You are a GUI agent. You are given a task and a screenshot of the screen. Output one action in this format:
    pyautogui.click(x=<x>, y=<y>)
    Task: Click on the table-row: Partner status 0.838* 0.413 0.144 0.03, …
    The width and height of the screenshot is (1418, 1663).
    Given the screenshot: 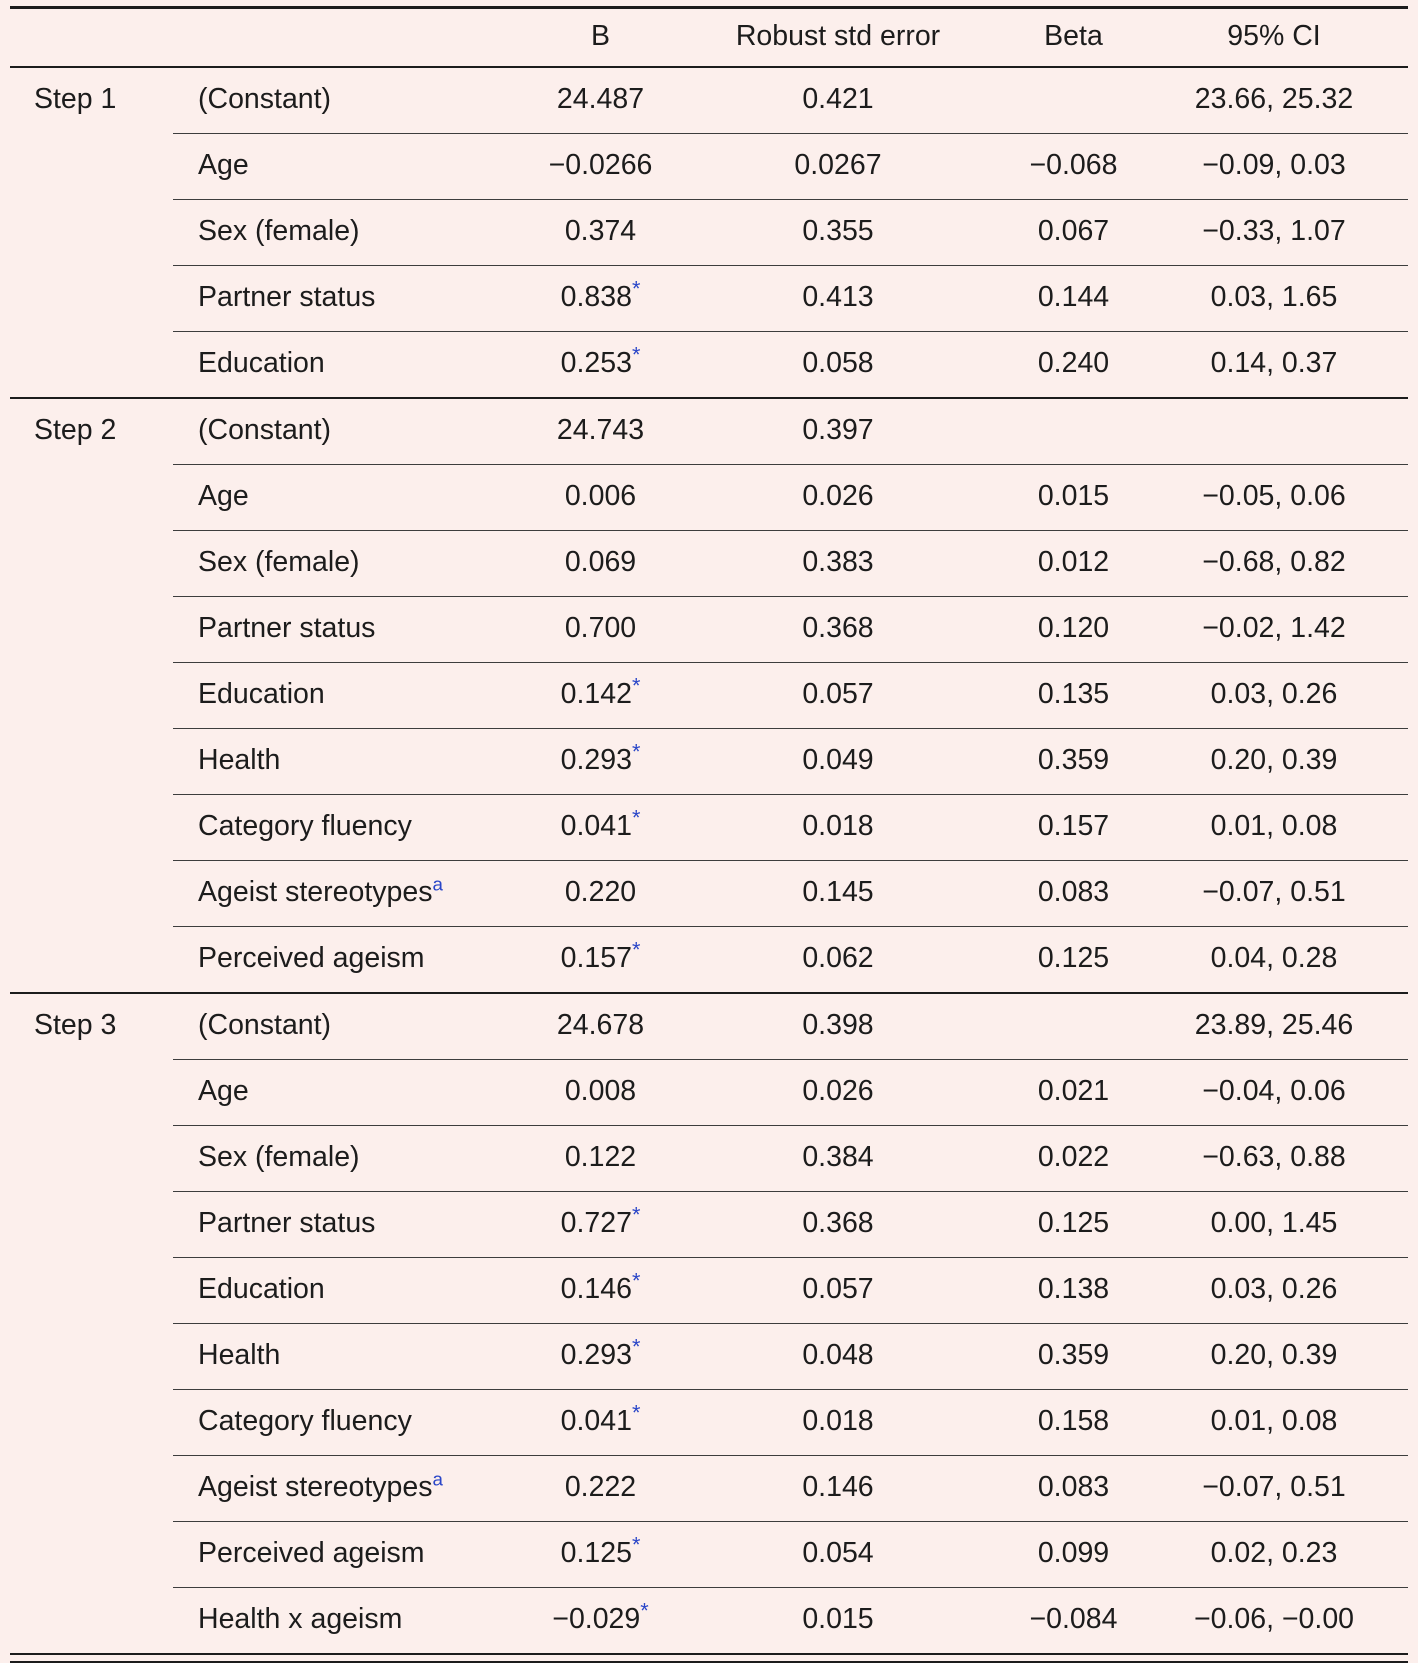 What is the action you would take?
    pyautogui.click(x=709, y=298)
    